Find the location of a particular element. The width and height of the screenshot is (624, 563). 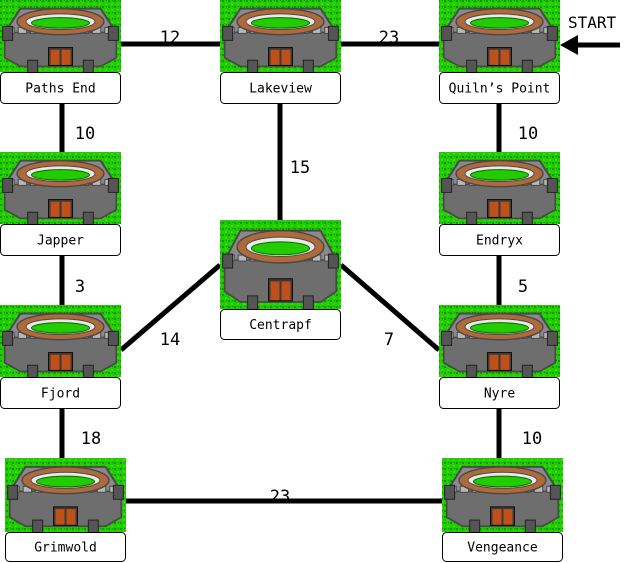

node-label: Fjord is located at coordinates (60, 394).